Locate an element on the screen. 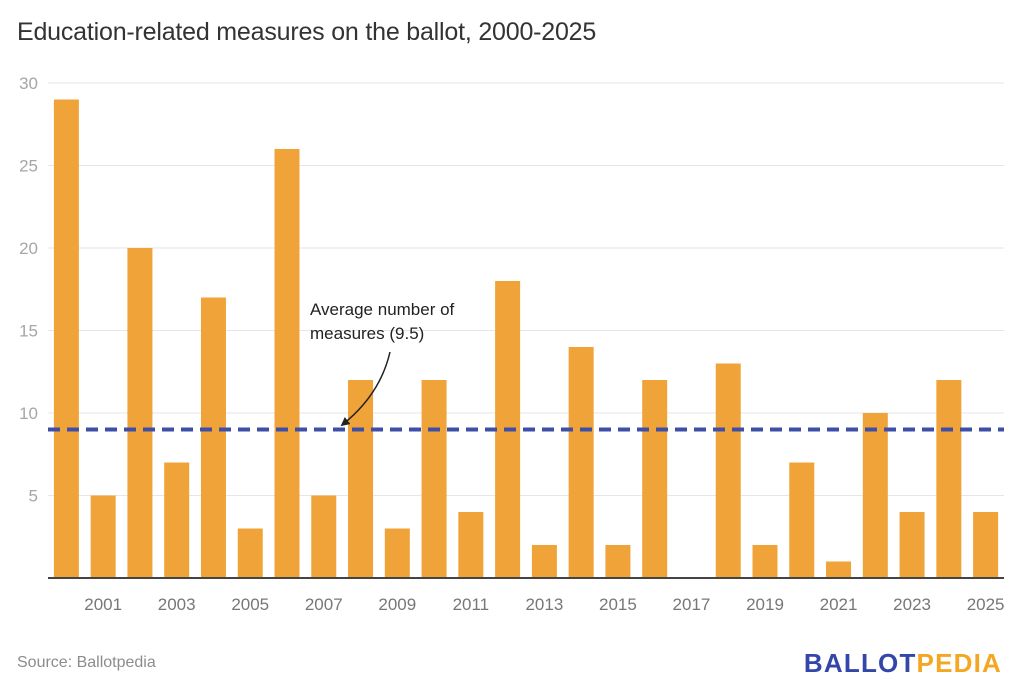 The image size is (1024, 697). x-tick-label: 2011 is located at coordinates (471, 604).